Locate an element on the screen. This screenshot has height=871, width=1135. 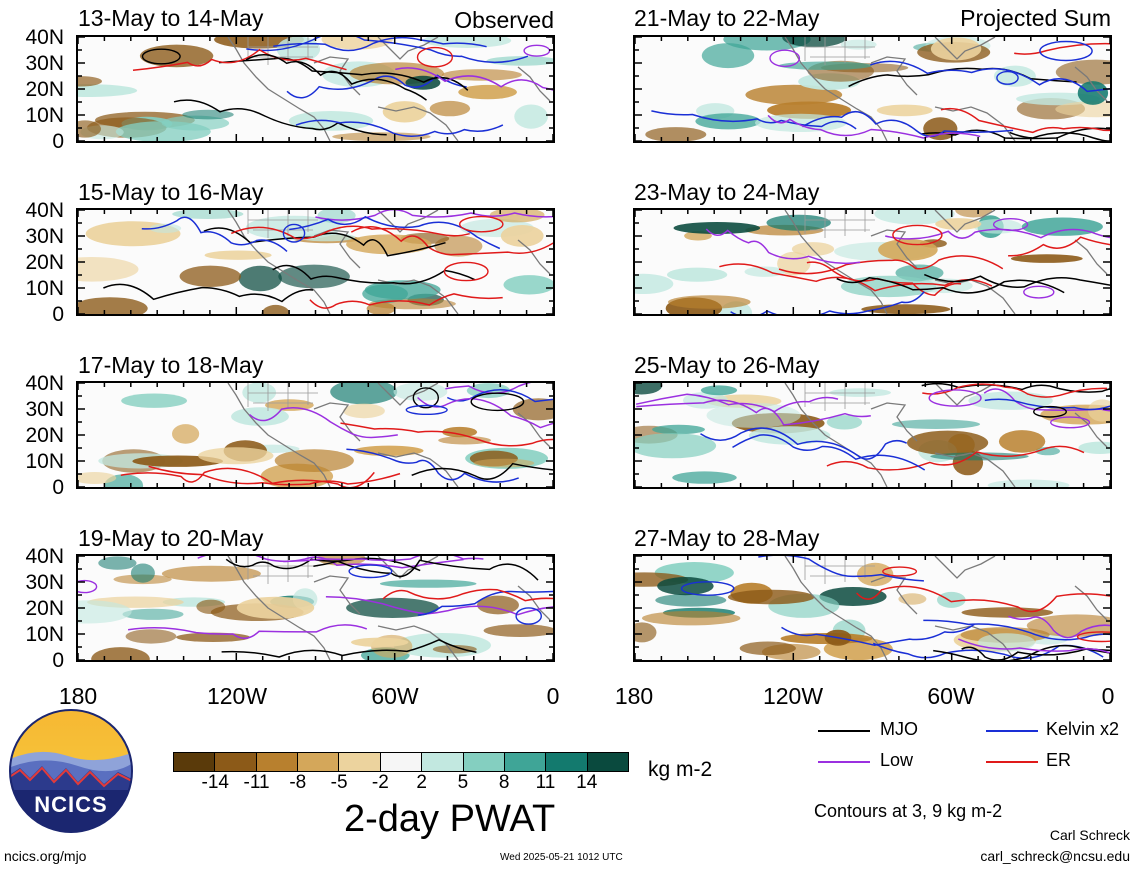
panel-title: 23-May to 24-May is located at coordinates (727, 192).